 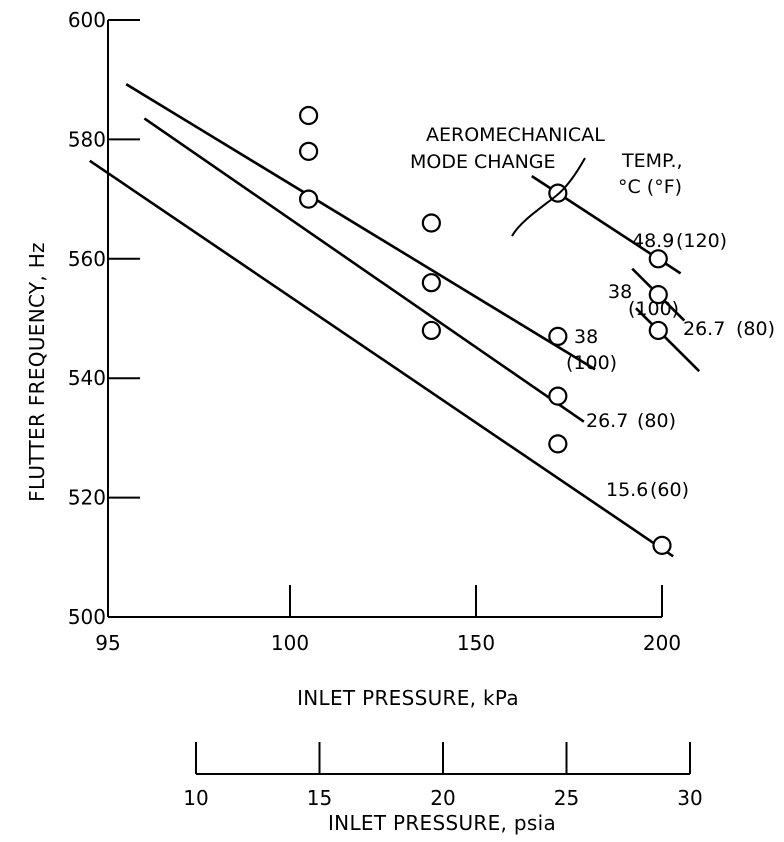 I want to click on x-tick-label: 150, so click(x=476, y=643).